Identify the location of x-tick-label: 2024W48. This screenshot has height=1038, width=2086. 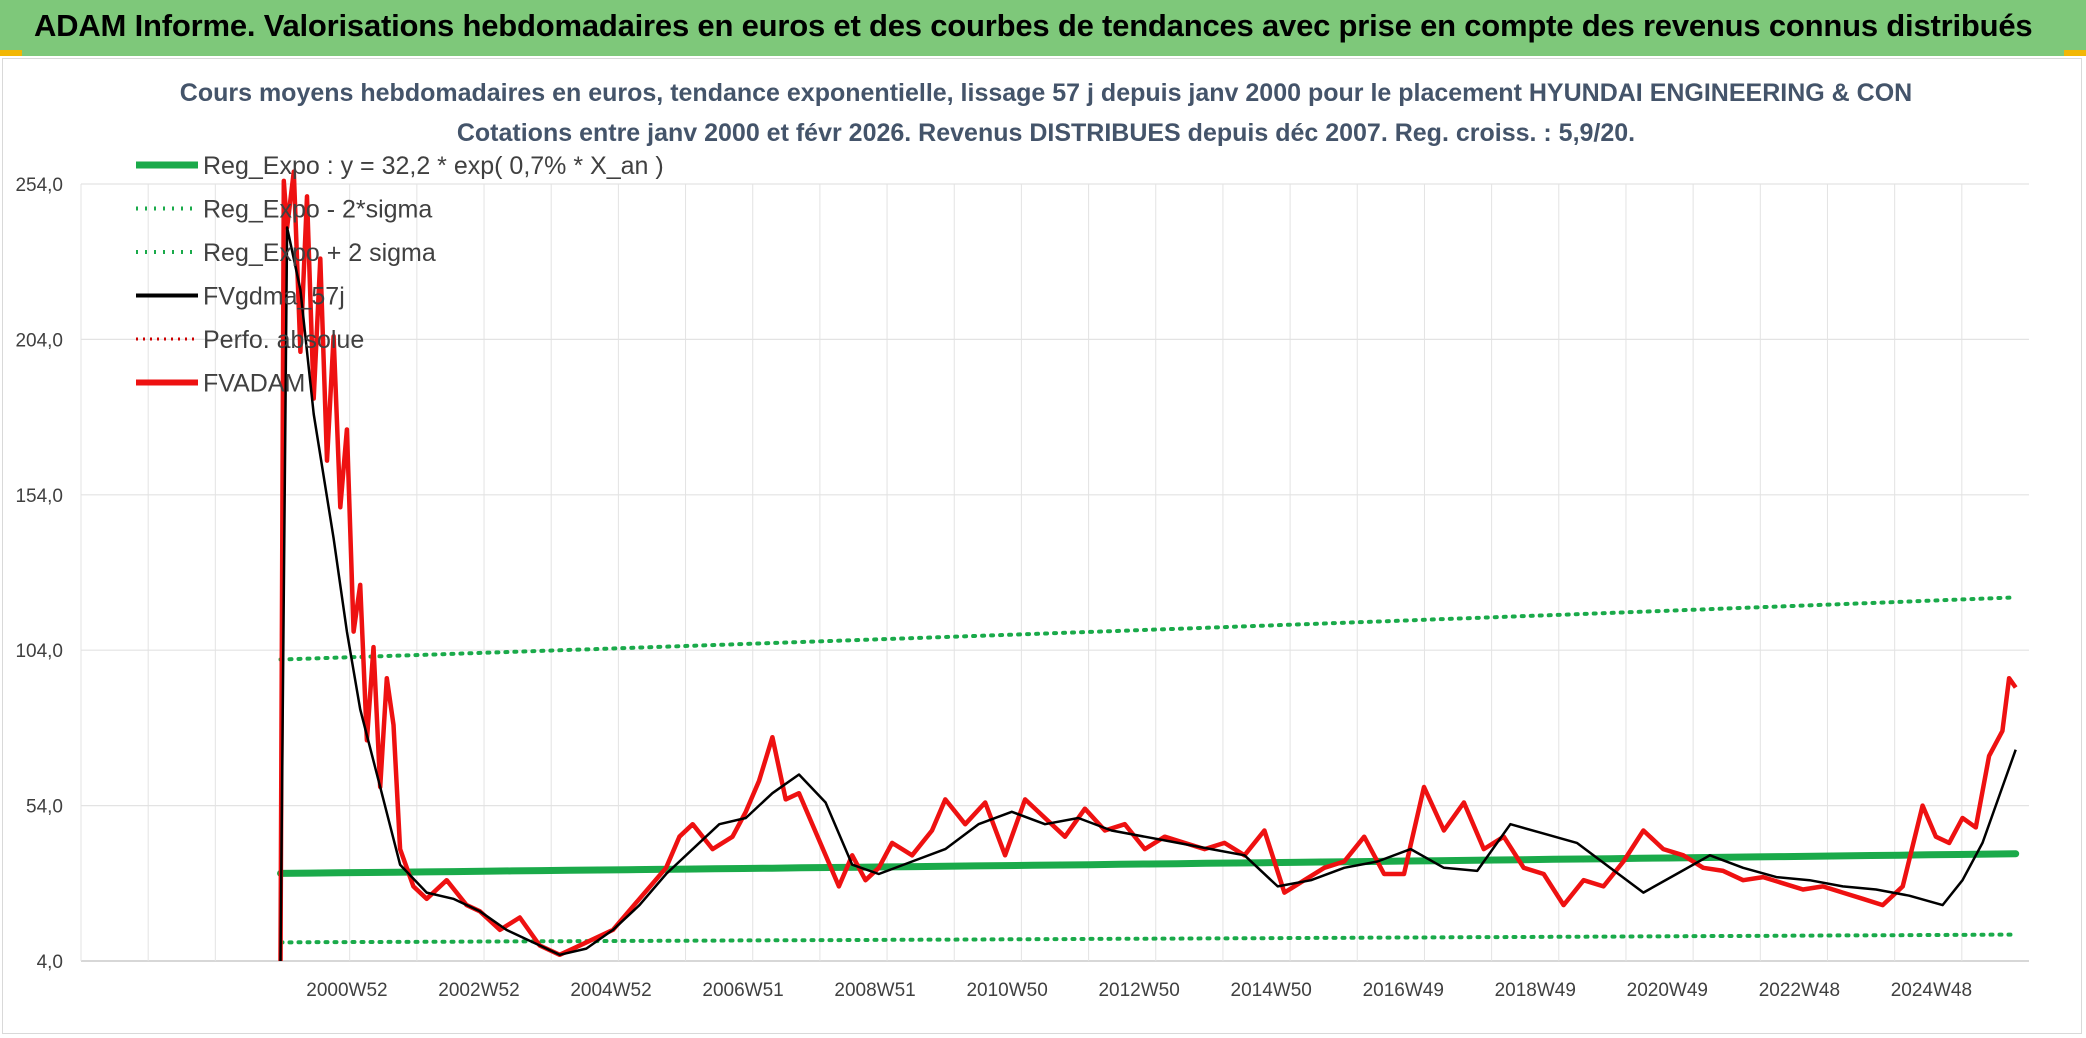
(1931, 990).